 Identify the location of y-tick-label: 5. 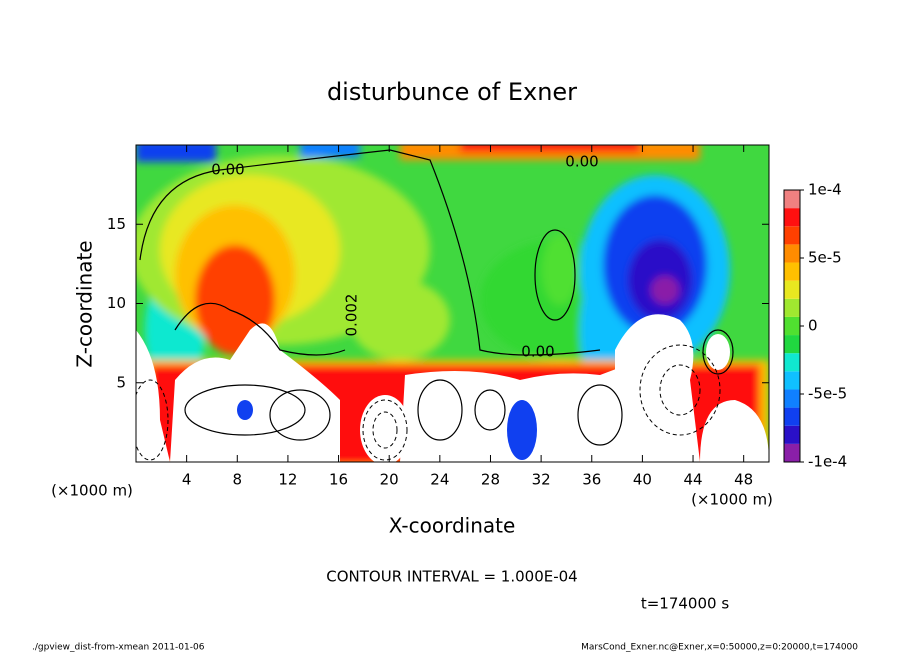
(121, 382).